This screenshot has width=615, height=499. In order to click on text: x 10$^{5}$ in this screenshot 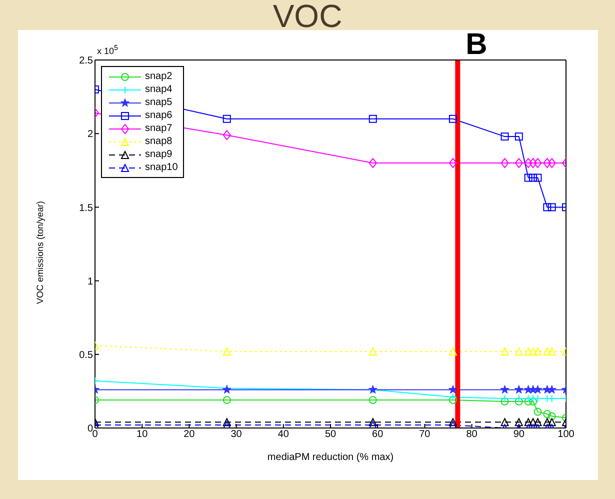, I will do `click(107, 49)`.